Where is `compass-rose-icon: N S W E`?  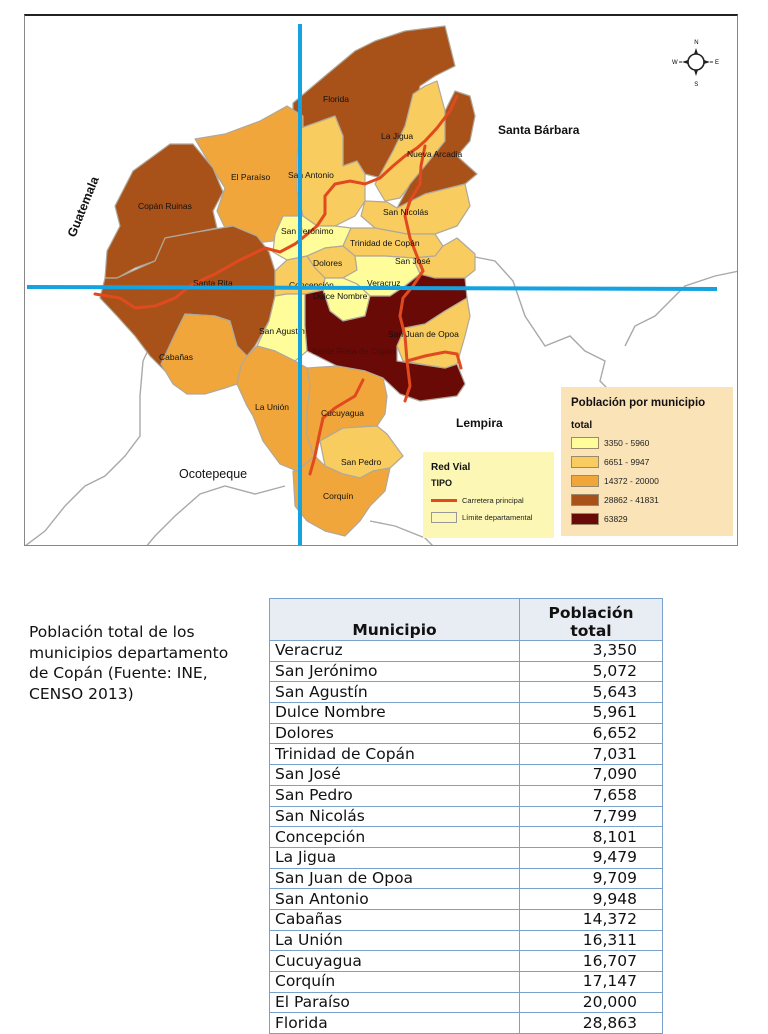
compass-rose-icon: N S W E is located at coordinates (695, 64).